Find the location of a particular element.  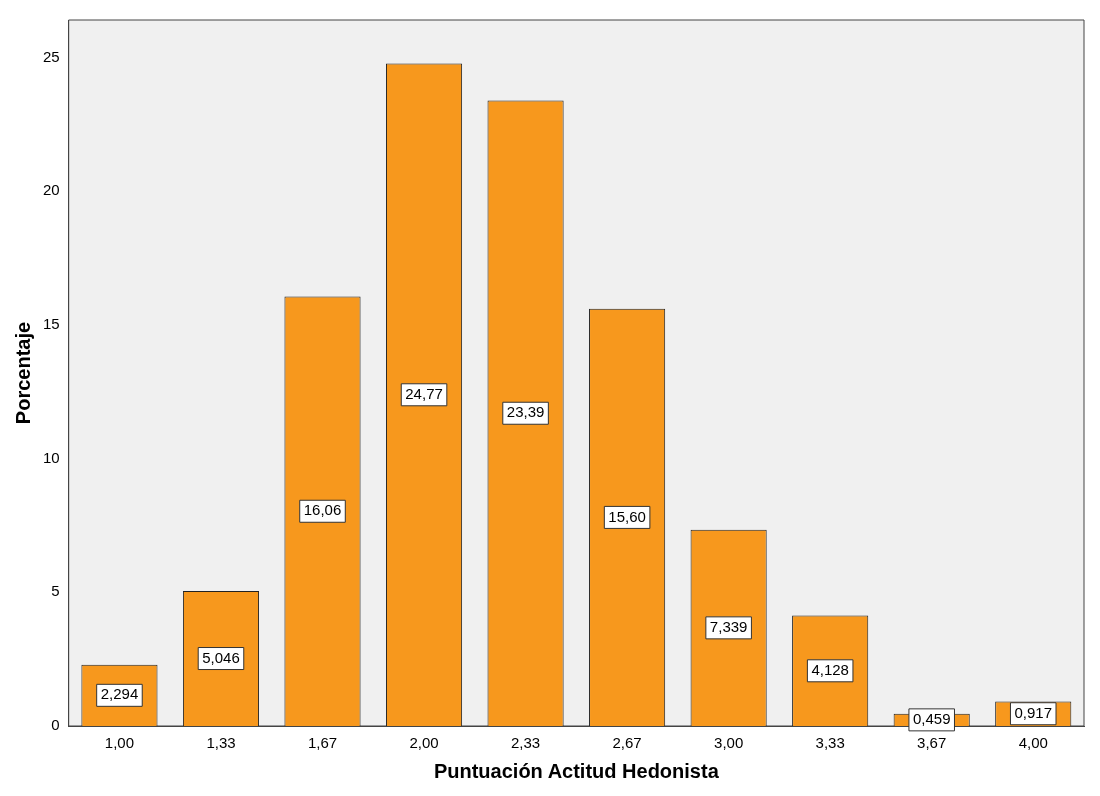

y-tick-label: 0 is located at coordinates (55, 725).